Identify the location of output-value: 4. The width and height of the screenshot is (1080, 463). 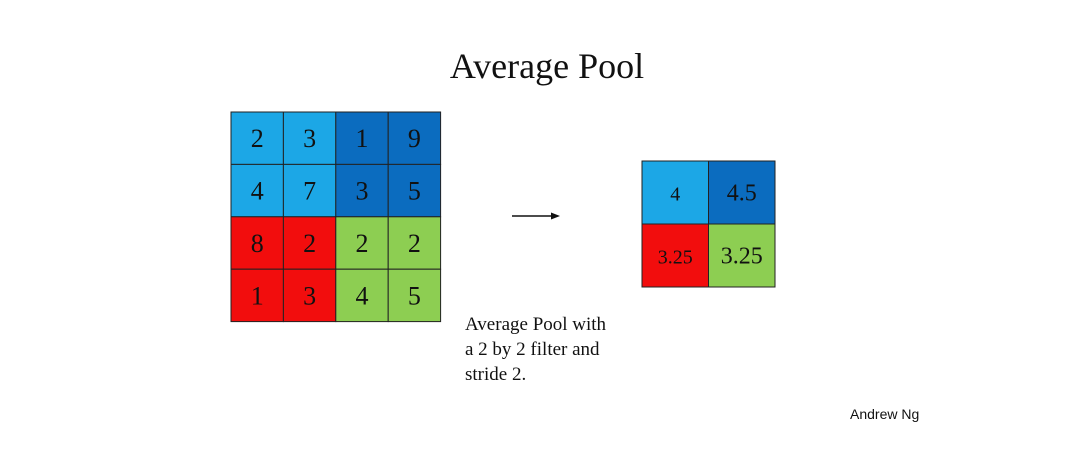
(675, 195).